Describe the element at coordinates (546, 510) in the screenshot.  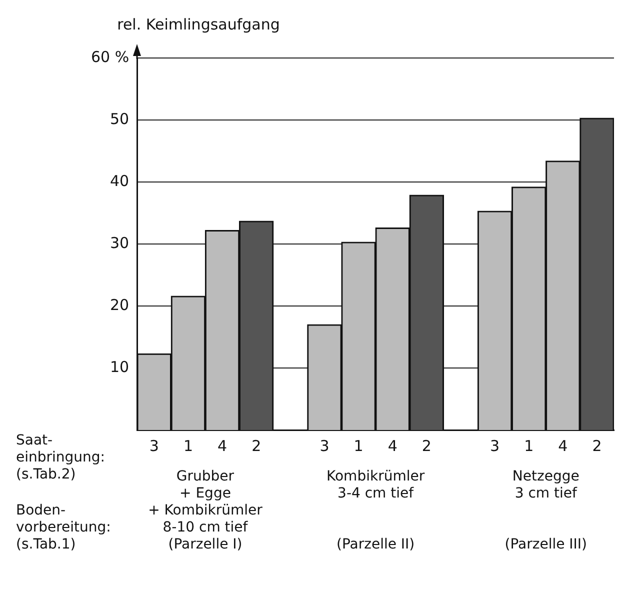
I see `text: Netzegge 3 cm tief (Parzelle III)` at that location.